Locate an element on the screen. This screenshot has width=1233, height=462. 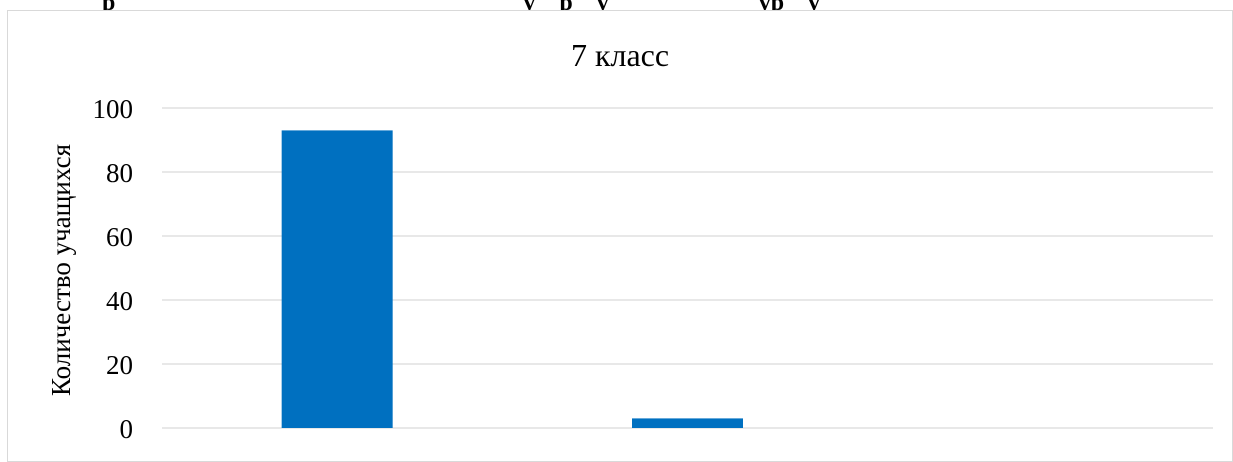
y-tick-label: 100 is located at coordinates (113, 109).